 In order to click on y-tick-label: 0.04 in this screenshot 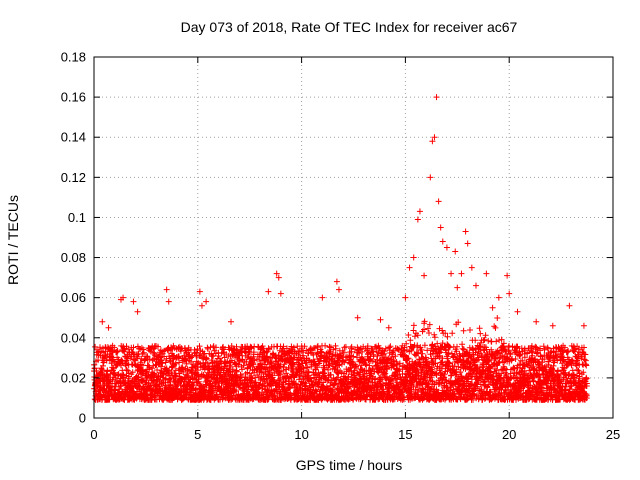, I will do `click(73, 337)`.